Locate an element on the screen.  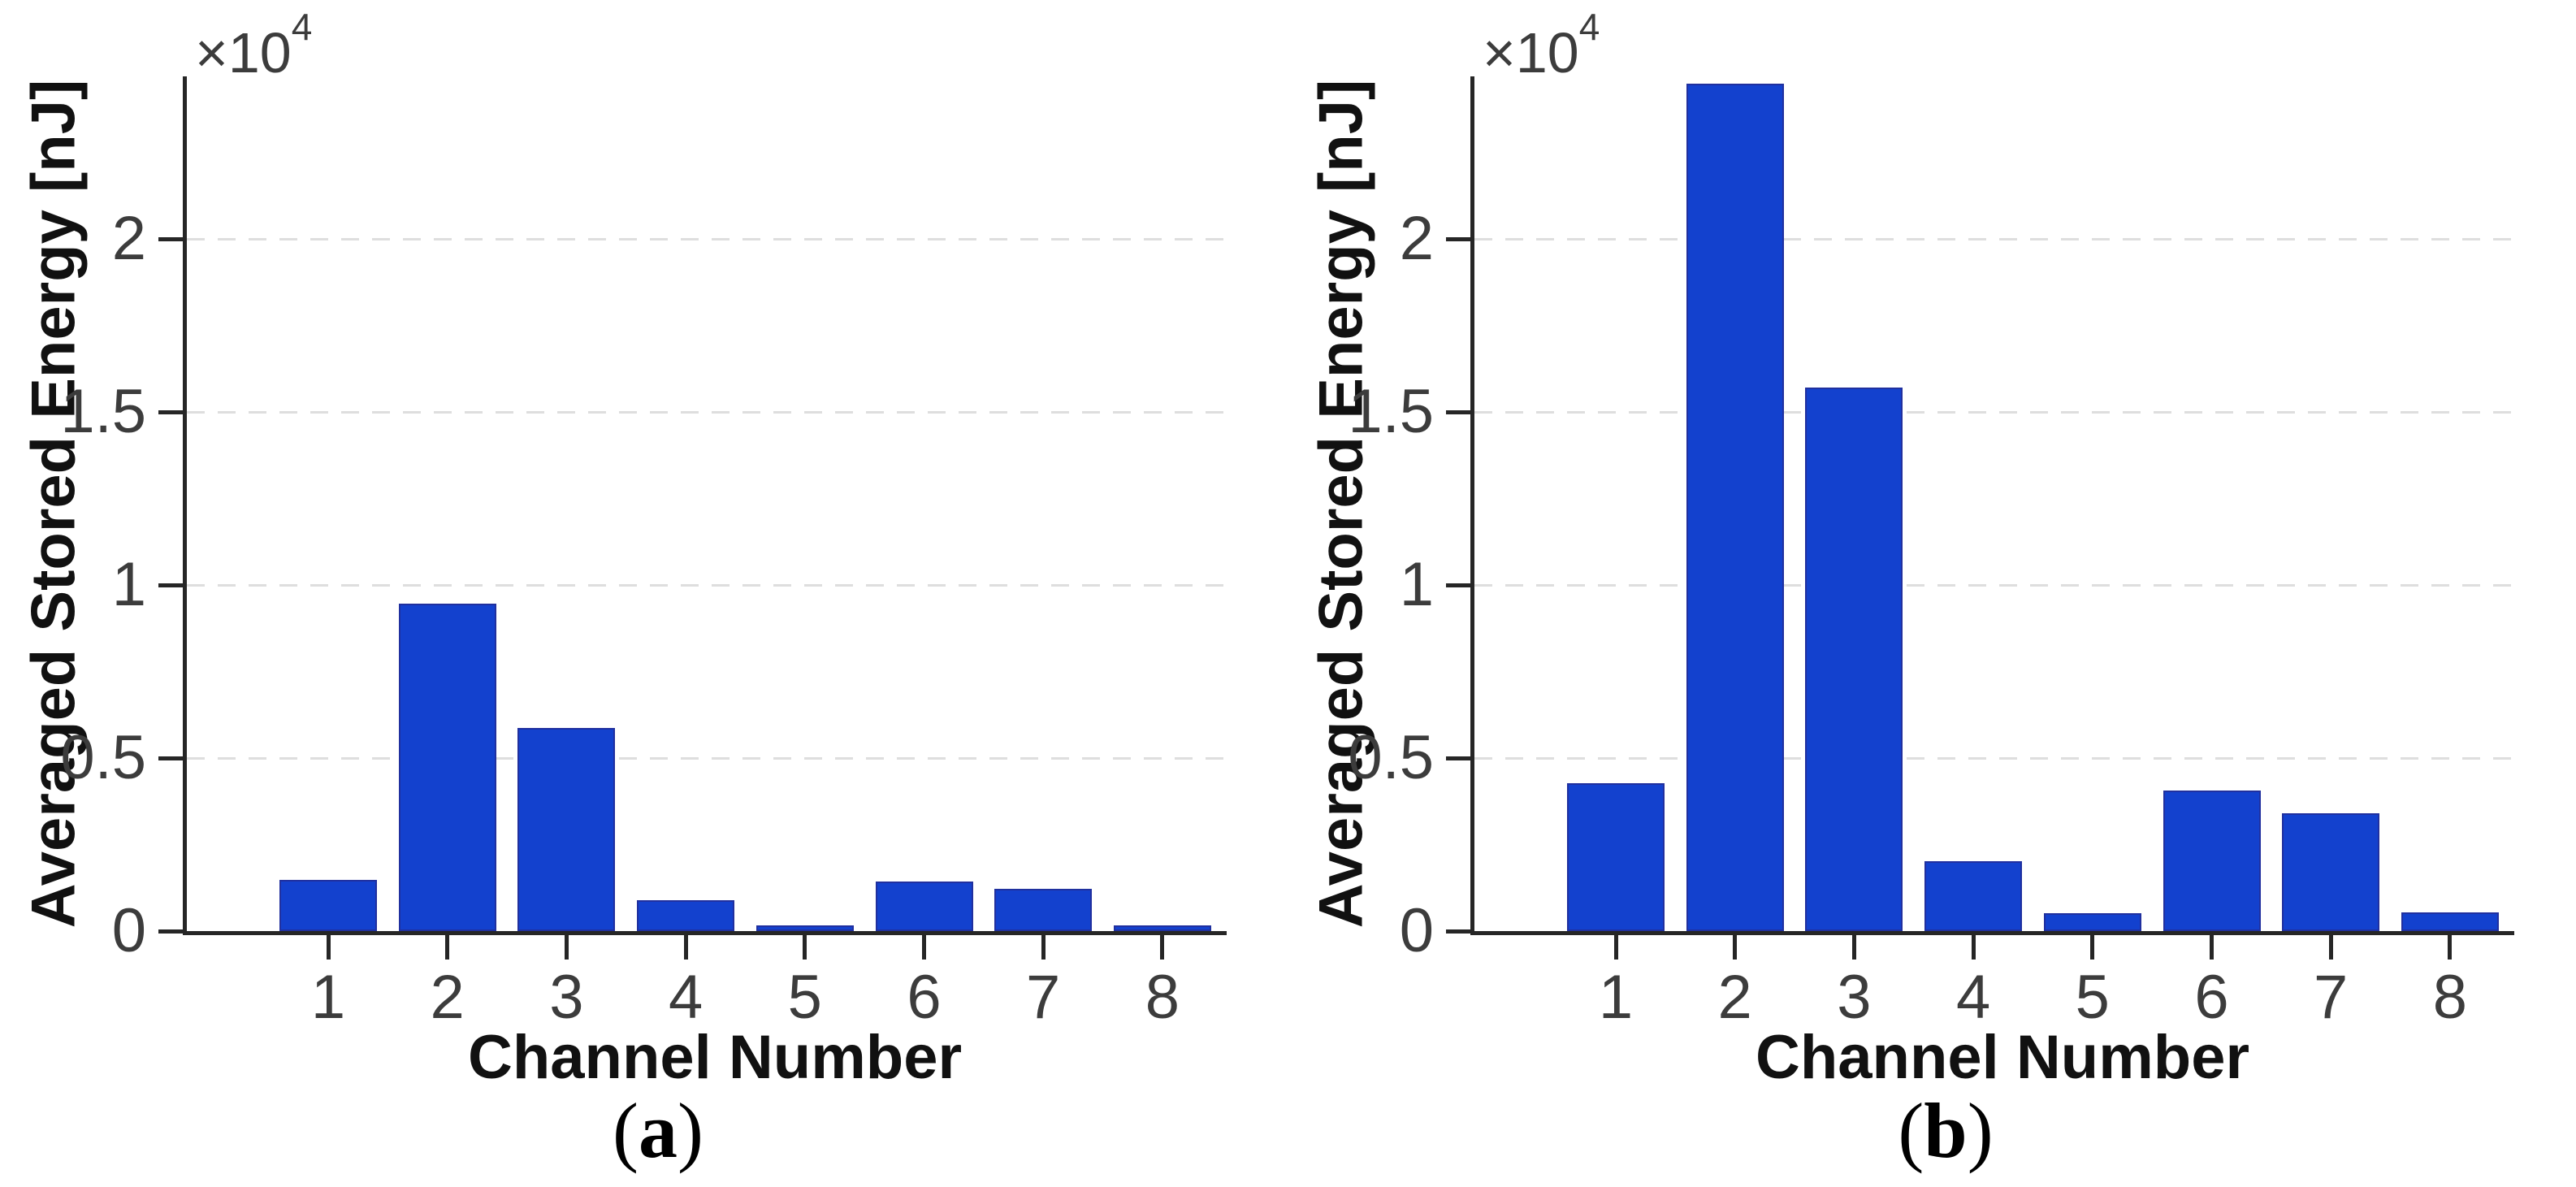
x-tick-label: 1 is located at coordinates (1616, 997).